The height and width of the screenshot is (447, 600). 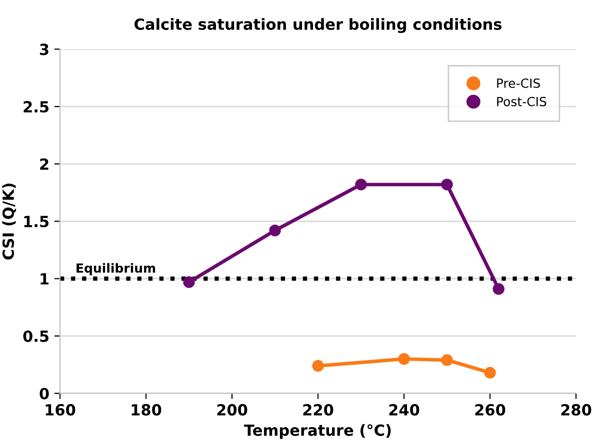 I want to click on x-tick-label: 220, so click(x=318, y=410).